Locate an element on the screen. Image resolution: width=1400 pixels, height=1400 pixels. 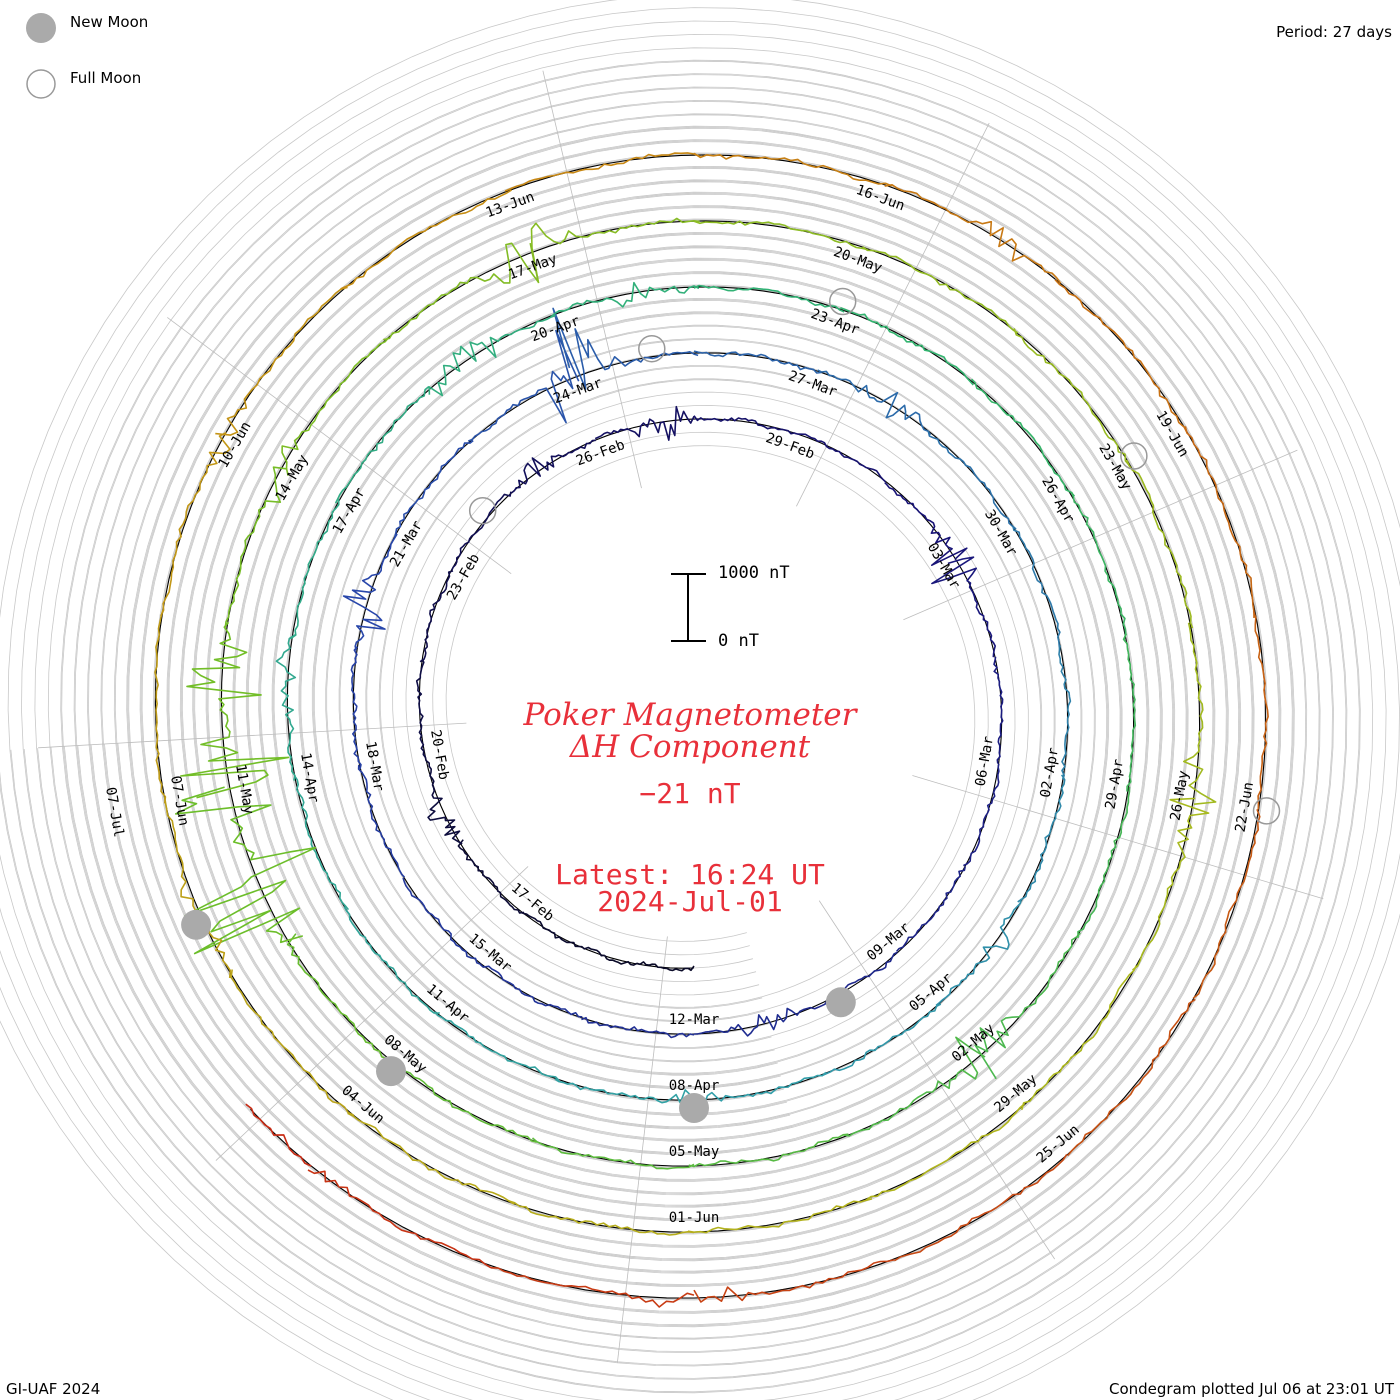
latest-date: 2024-Jul-01 is located at coordinates (690, 901).